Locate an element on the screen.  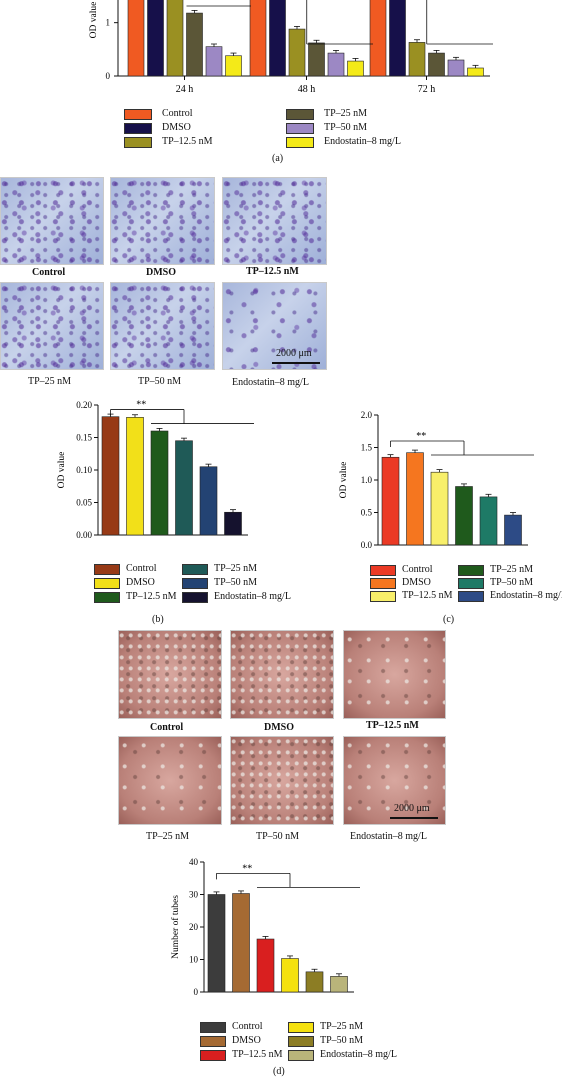
y-tick-label: 30 is located at coordinates (194, 895).